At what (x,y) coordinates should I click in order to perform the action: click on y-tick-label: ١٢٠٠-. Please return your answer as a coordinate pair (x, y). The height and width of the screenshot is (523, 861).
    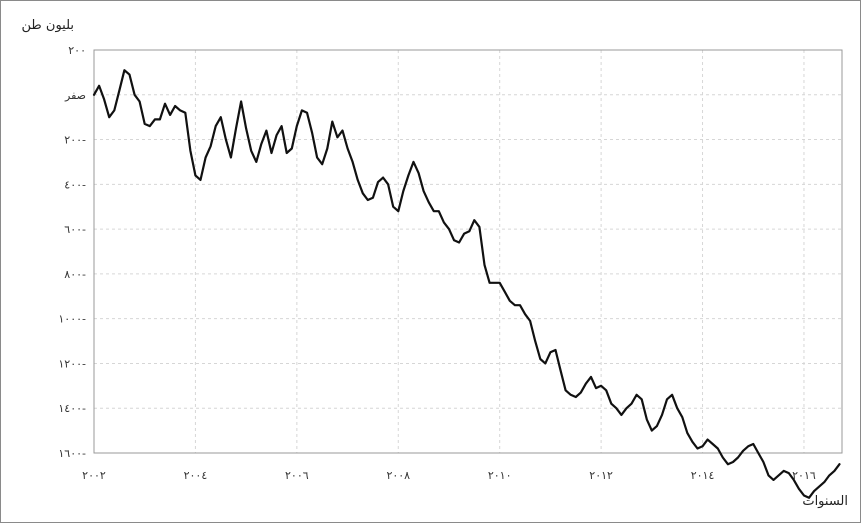
    Looking at the image, I should click on (72, 363).